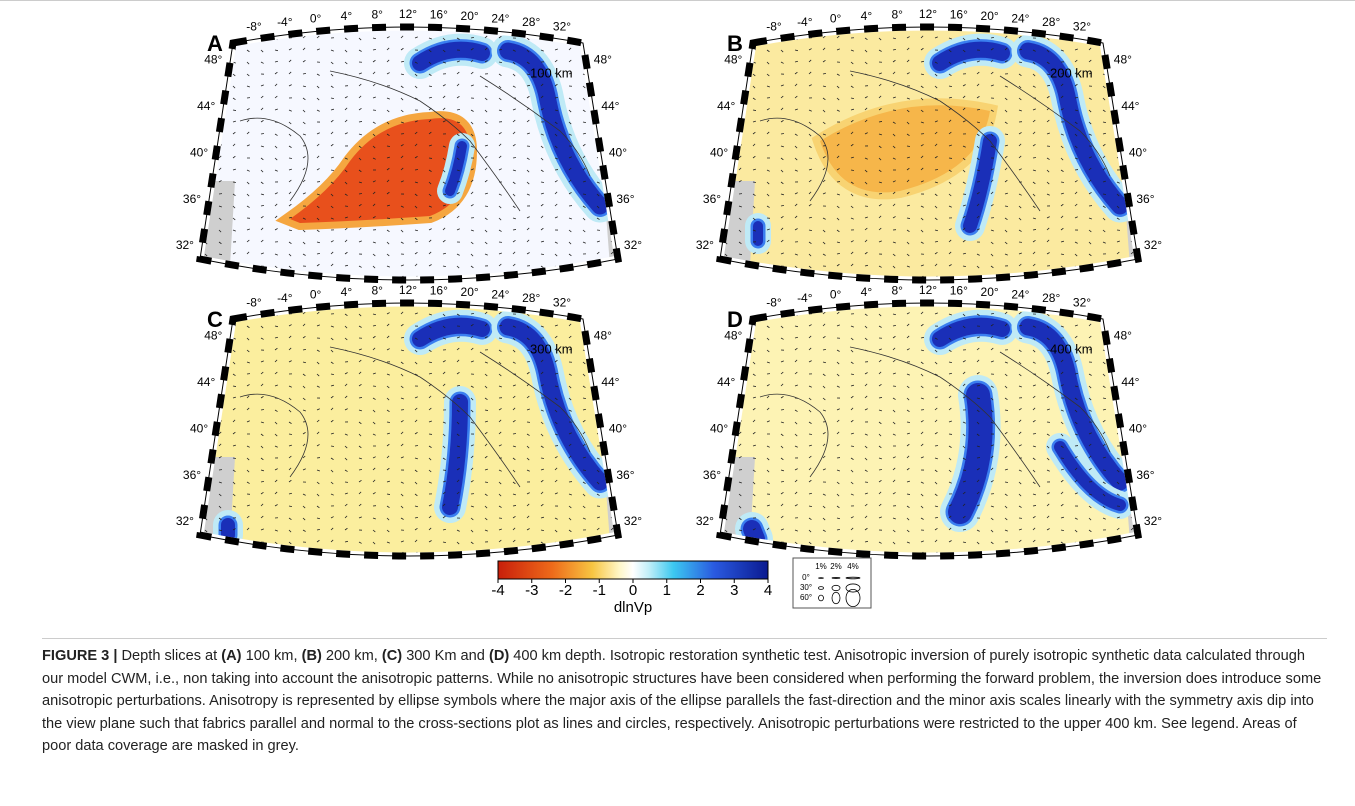 The image size is (1355, 806). What do you see at coordinates (959, 15) in the screenshot?
I see `lon-label: 16°` at bounding box center [959, 15].